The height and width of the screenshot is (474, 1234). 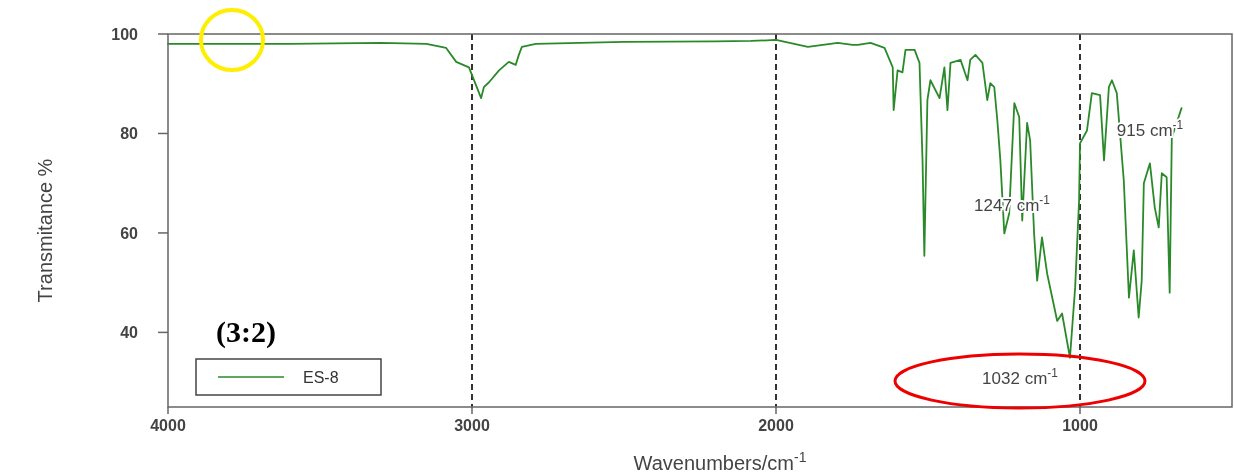 I want to click on x-tick-label: 2000, so click(x=776, y=425).